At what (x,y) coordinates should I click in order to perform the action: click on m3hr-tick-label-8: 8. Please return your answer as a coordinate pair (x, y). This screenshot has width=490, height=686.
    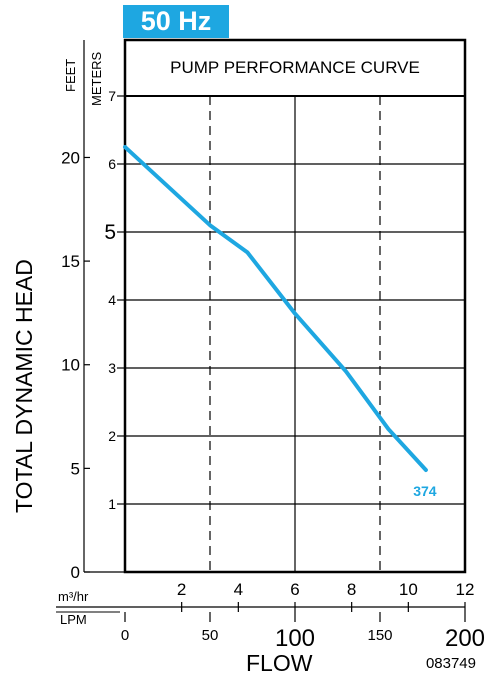
    Looking at the image, I should click on (351, 589).